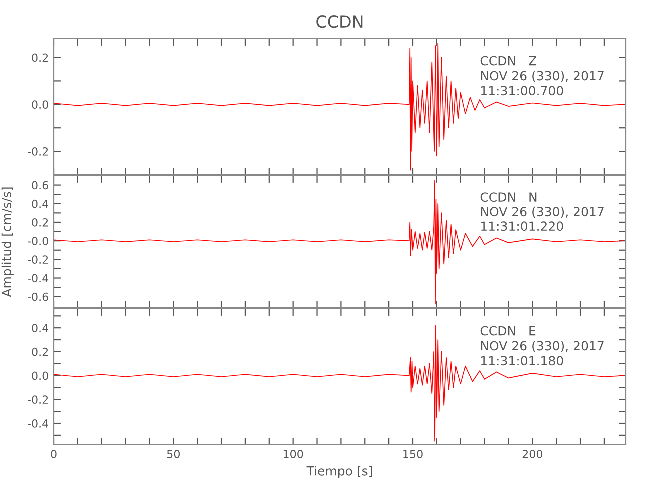  Describe the element at coordinates (40, 185) in the screenshot. I see `y-tick-label: 0.6` at that location.